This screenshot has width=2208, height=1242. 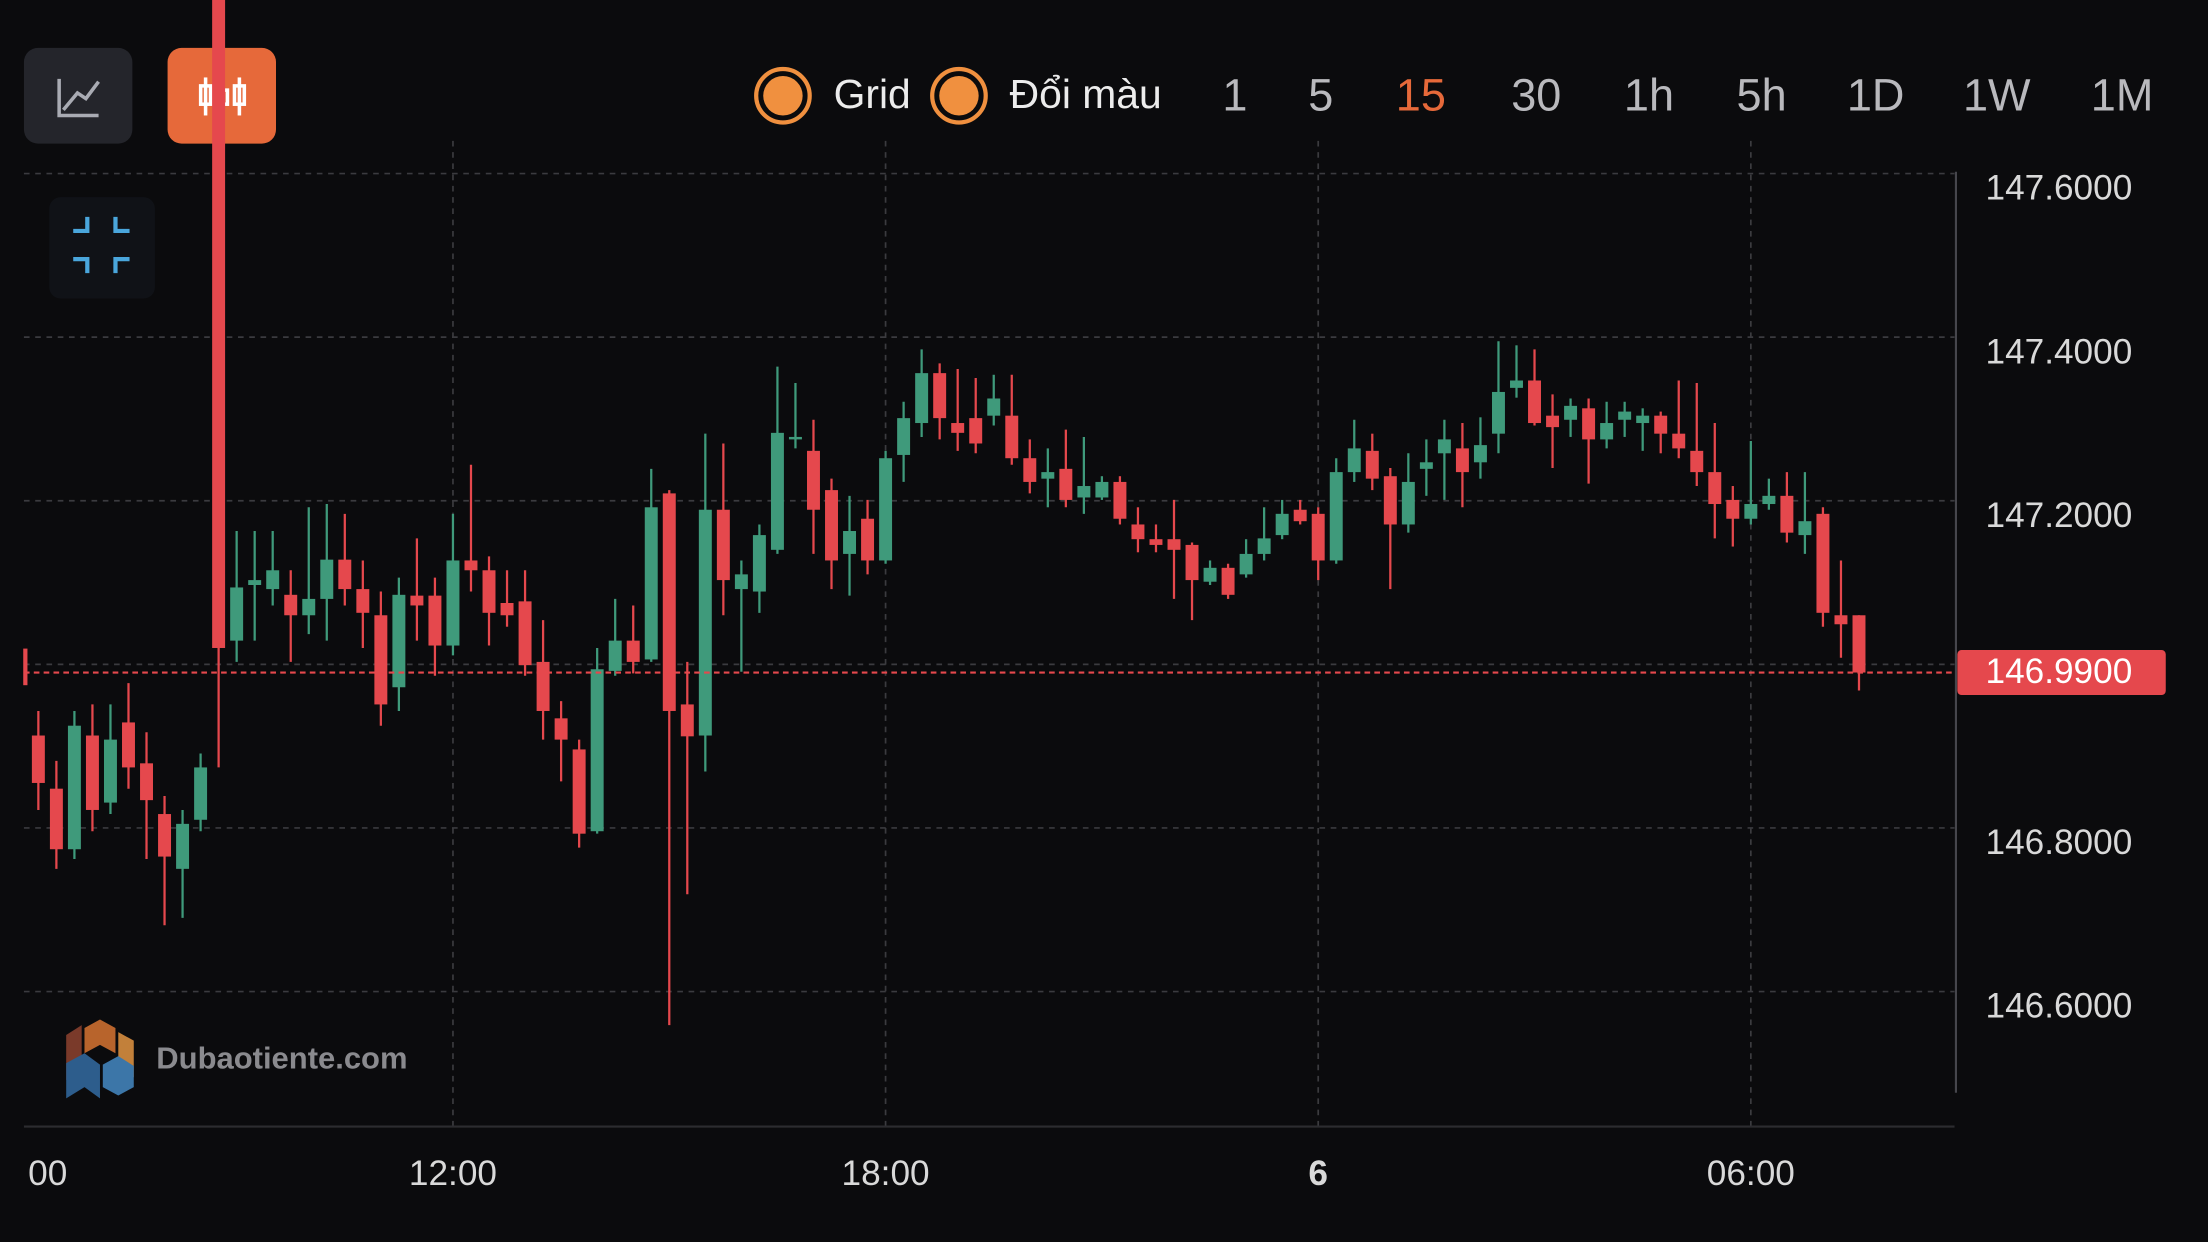 What do you see at coordinates (872, 94) in the screenshot?
I see `toggle-label: Grid` at bounding box center [872, 94].